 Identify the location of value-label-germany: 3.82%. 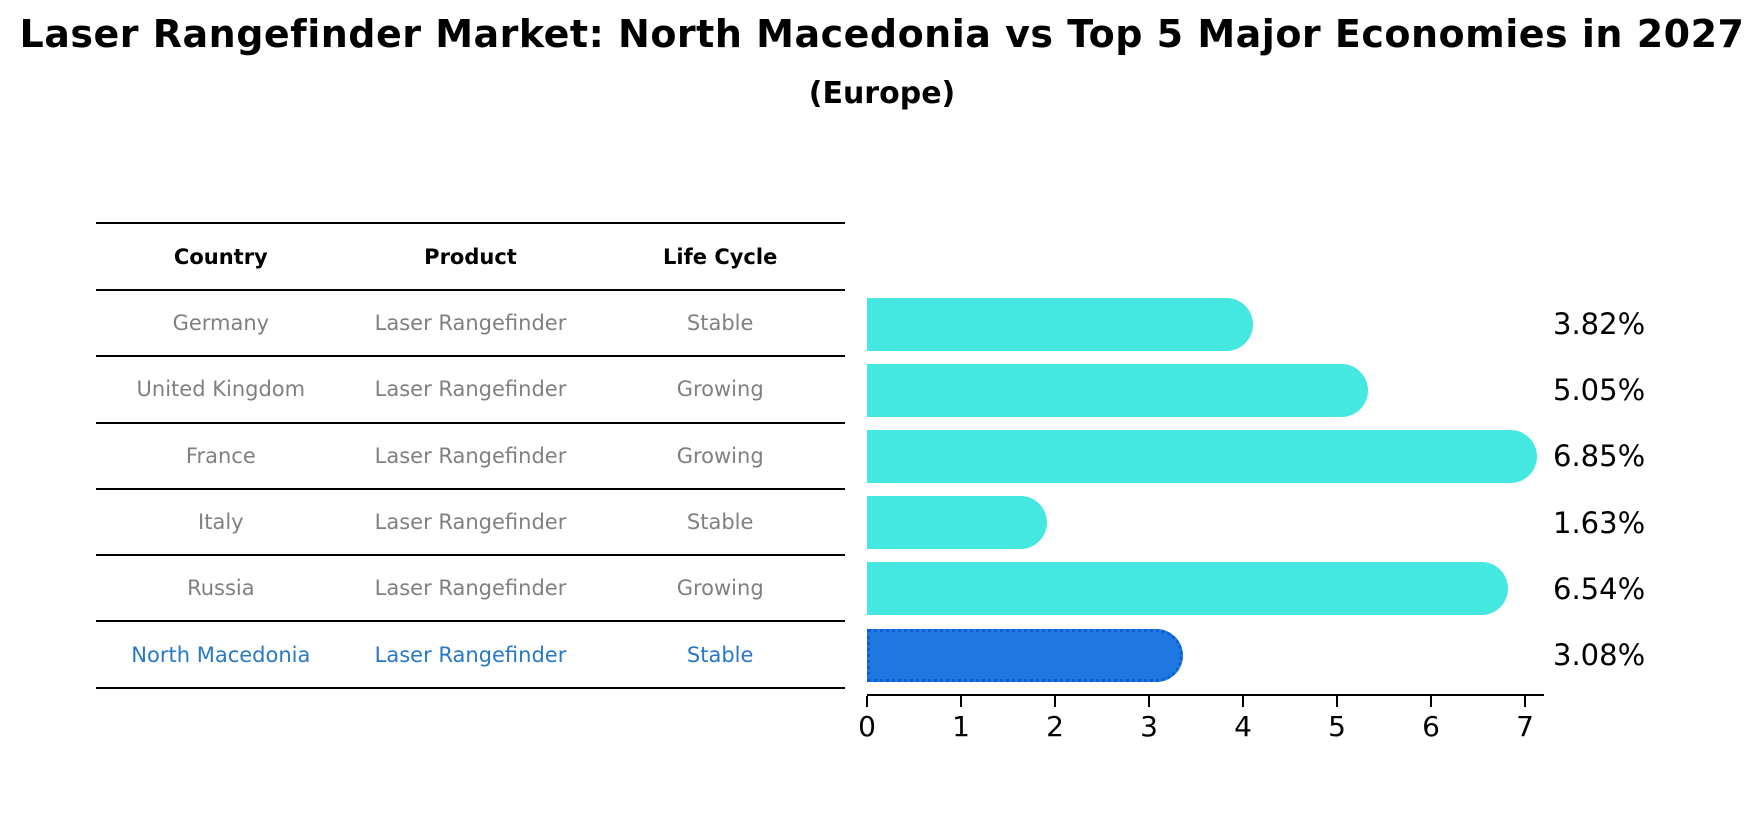
(1599, 324).